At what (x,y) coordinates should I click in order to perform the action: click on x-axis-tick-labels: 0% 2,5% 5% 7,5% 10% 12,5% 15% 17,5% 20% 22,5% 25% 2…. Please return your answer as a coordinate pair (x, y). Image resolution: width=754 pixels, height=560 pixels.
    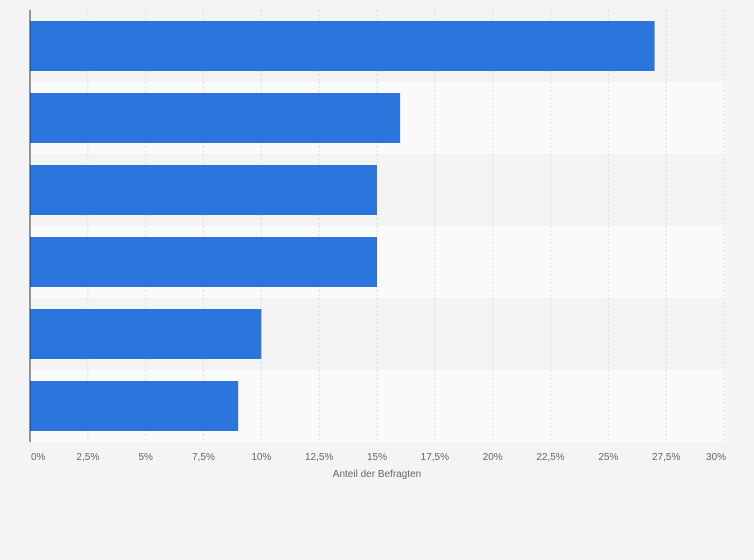
    Looking at the image, I should click on (378, 457).